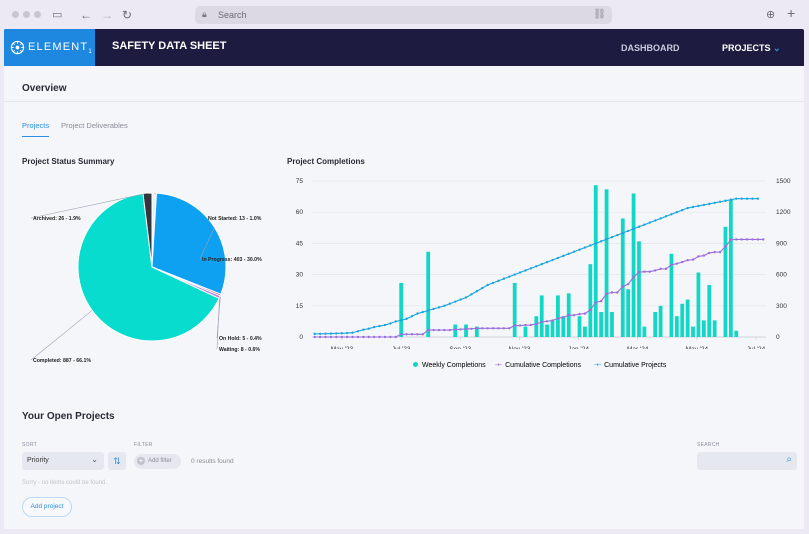  Describe the element at coordinates (127, 15) in the screenshot. I see `reload-icon: ↻` at that location.